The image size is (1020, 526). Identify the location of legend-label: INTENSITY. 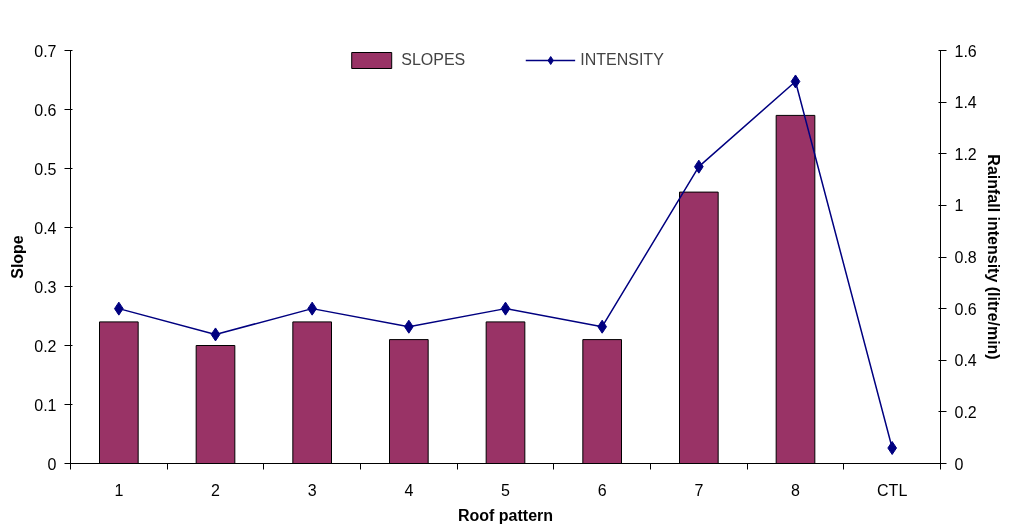
(622, 60).